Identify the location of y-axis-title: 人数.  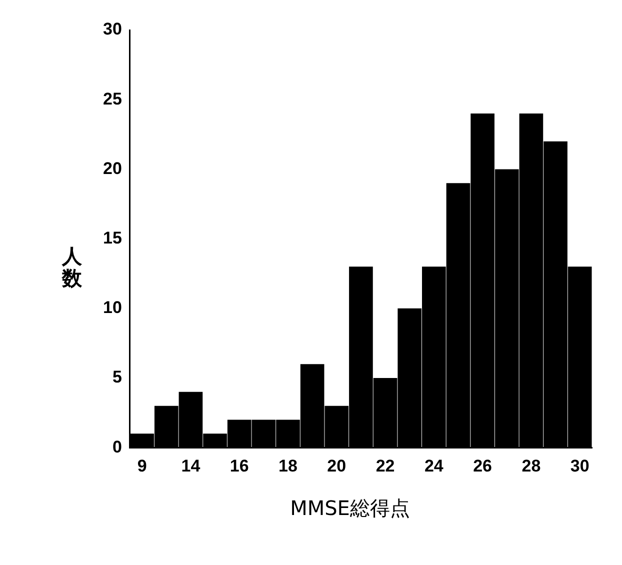
(71, 267).